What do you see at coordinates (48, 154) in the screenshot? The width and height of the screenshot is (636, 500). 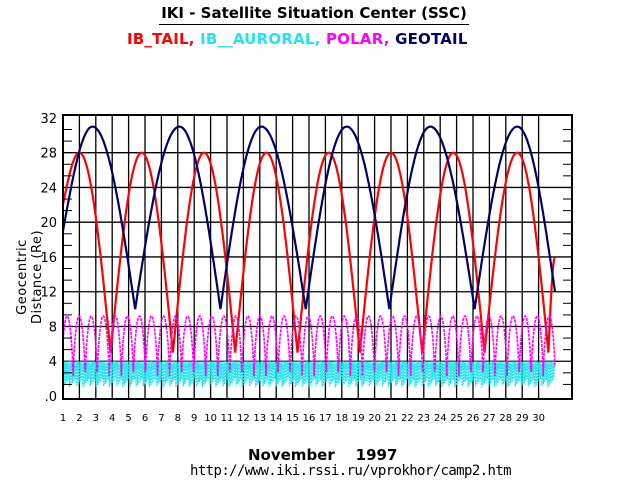 I see `y-tick-label: 28` at bounding box center [48, 154].